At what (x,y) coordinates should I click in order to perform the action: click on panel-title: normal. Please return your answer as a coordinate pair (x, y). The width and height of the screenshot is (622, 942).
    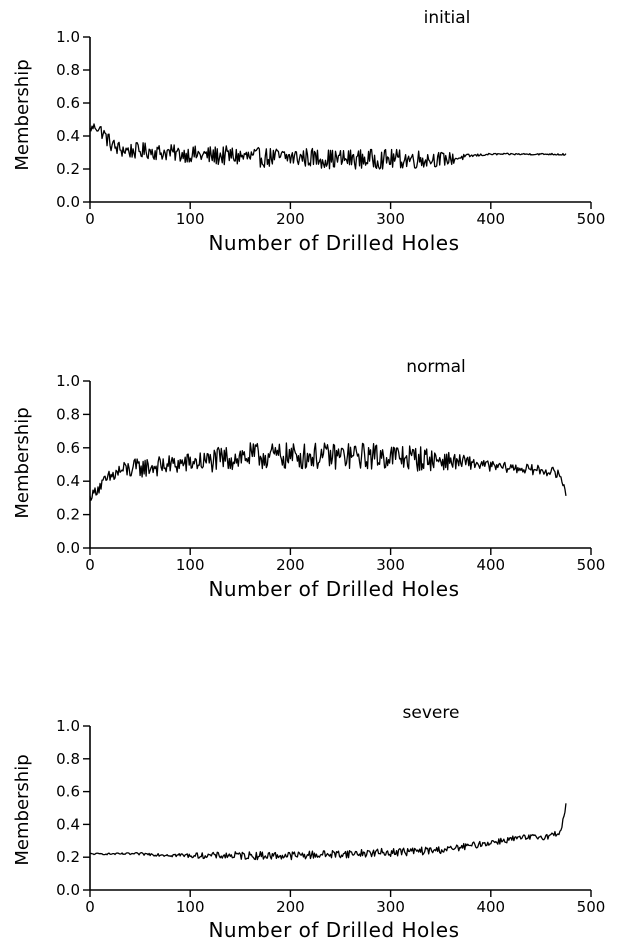
    Looking at the image, I should click on (436, 367).